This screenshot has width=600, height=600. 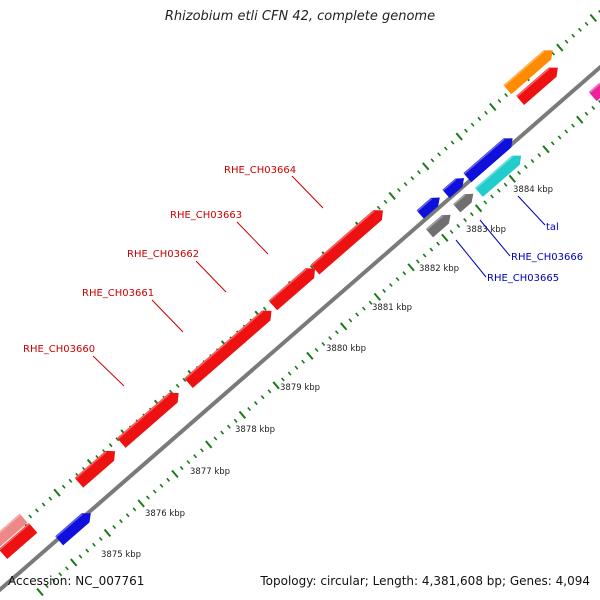 I want to click on gene-label-rhe_ch03663: RHE_CH03663, so click(x=206, y=215).